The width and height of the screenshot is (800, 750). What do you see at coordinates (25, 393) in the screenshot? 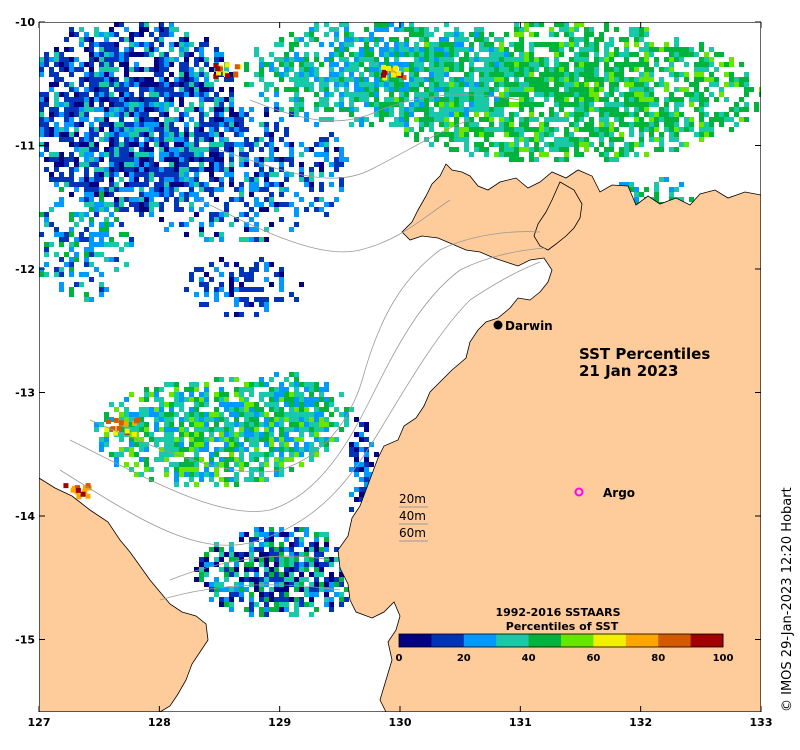
I see `lat-tick-label: -13` at bounding box center [25, 393].